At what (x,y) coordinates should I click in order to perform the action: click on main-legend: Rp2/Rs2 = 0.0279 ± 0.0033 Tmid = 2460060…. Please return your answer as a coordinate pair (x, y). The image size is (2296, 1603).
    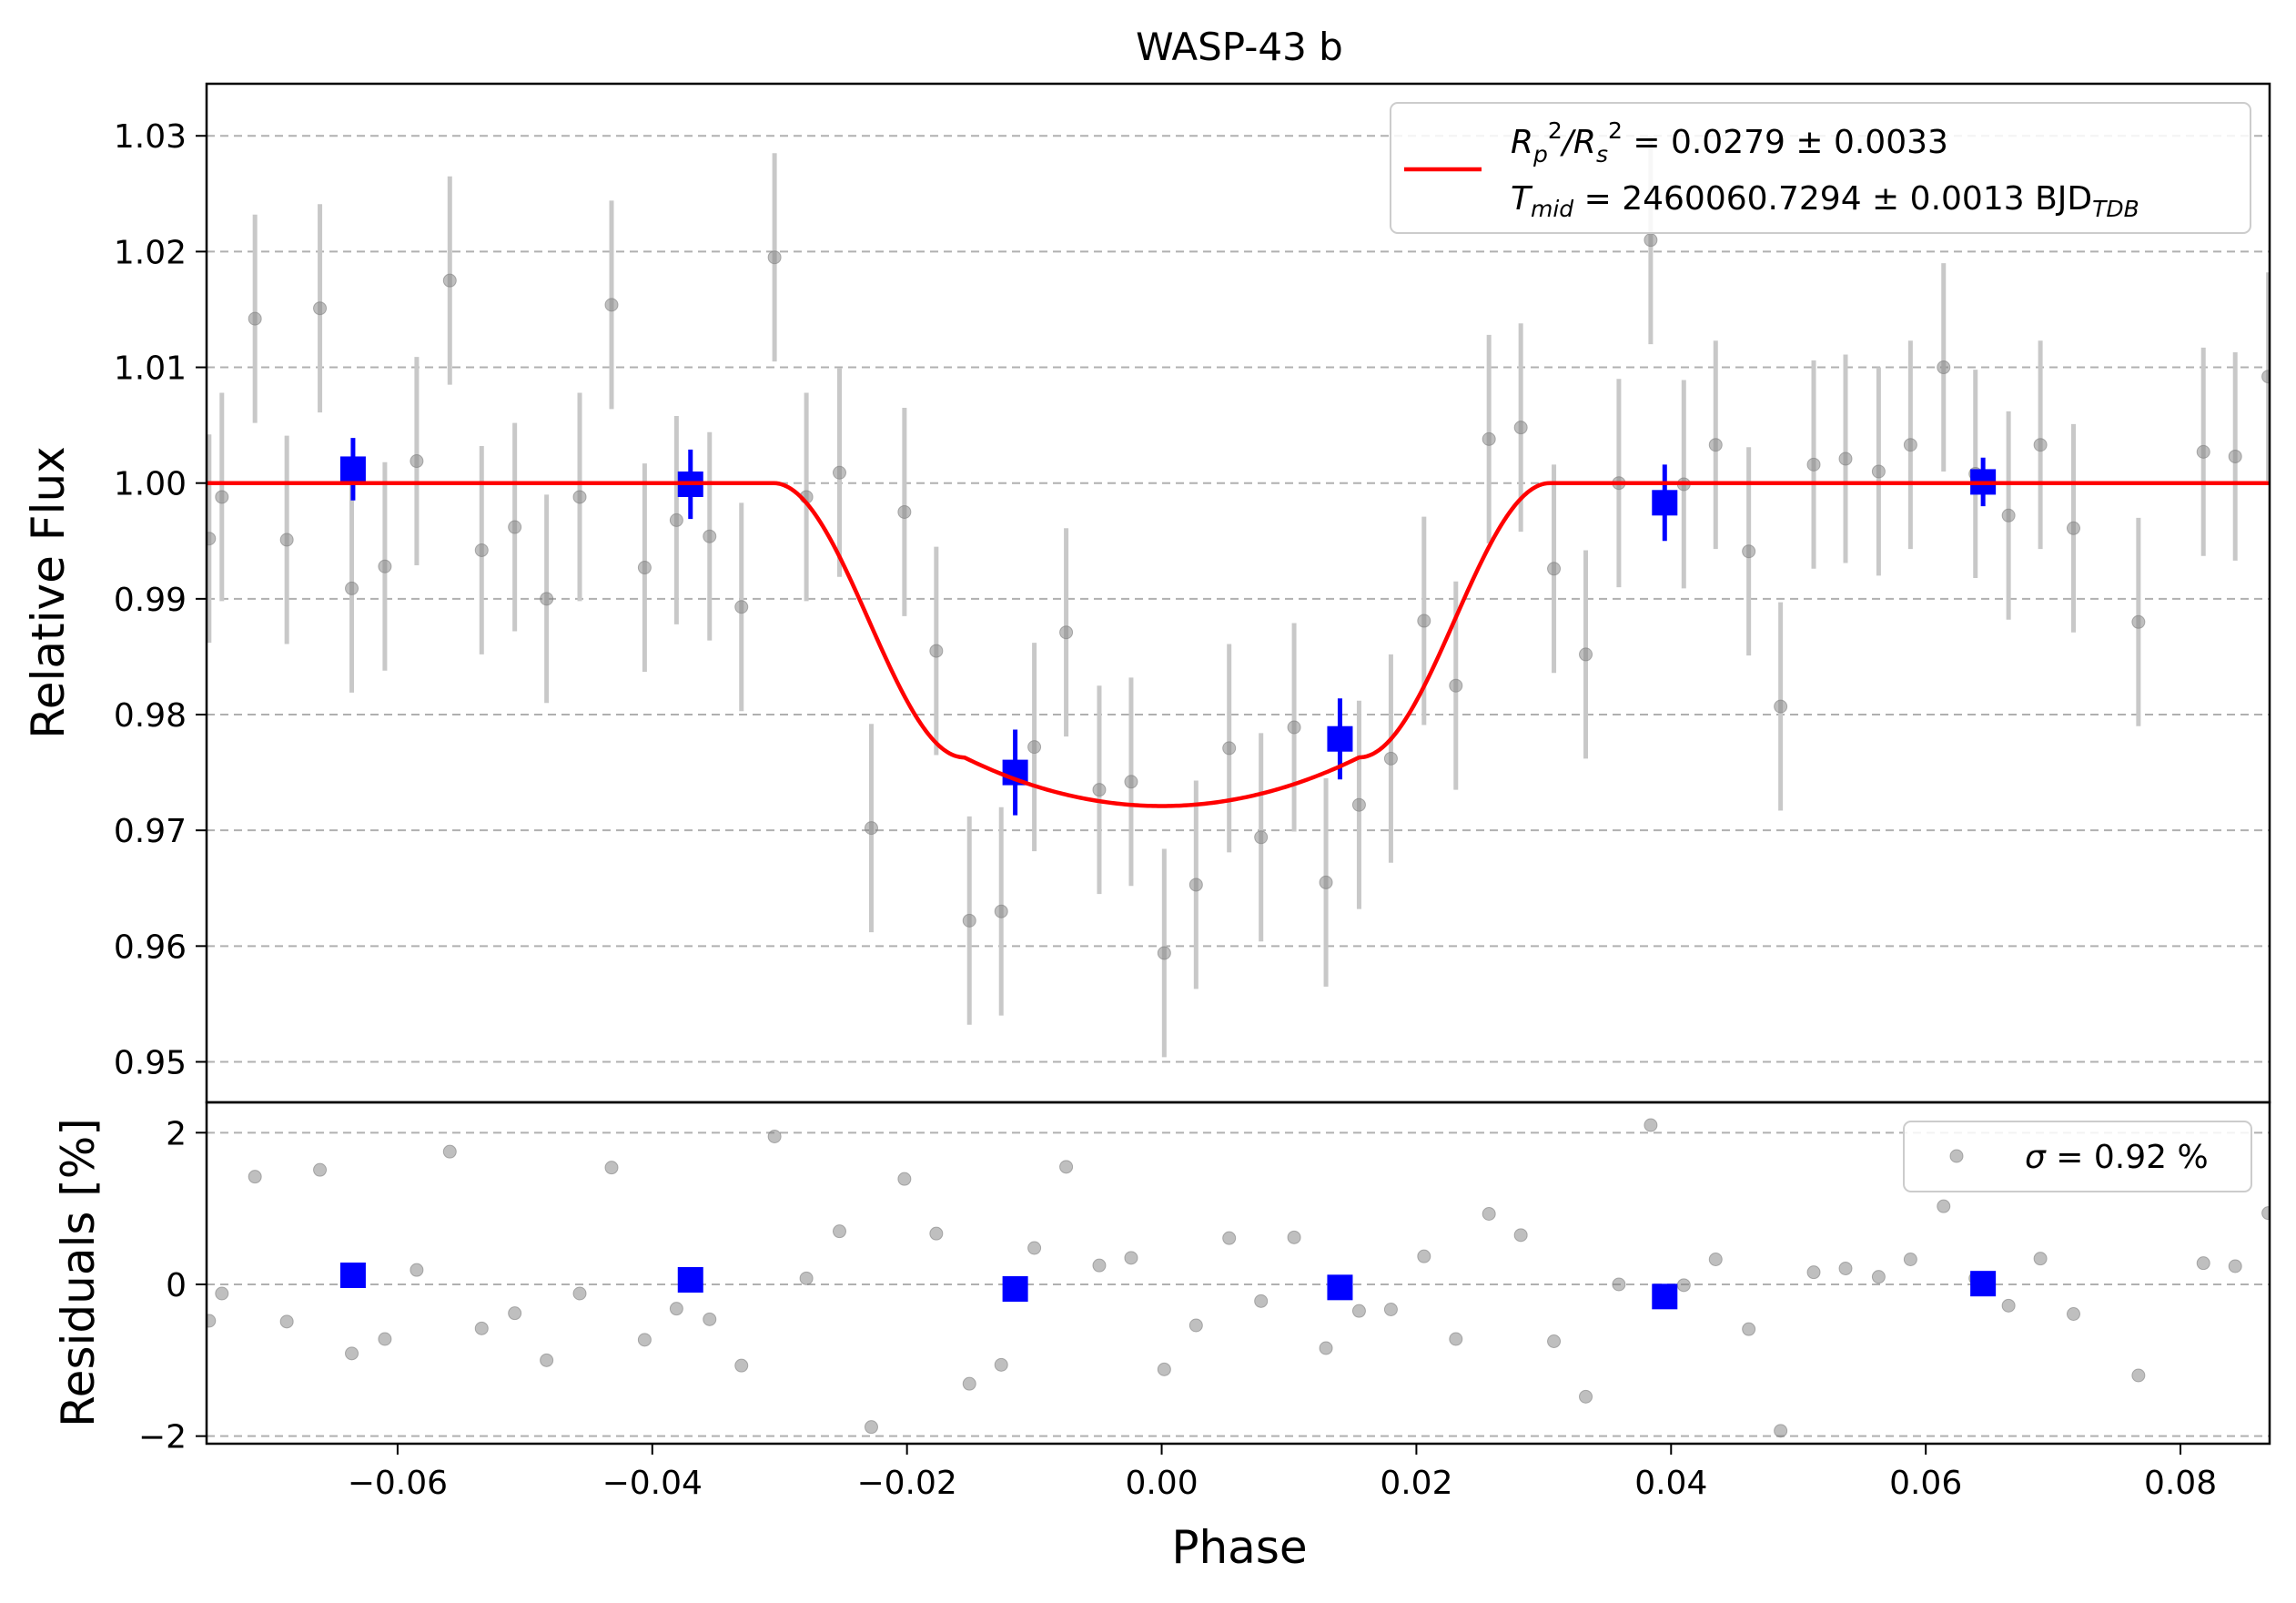
    Looking at the image, I should click on (1821, 168).